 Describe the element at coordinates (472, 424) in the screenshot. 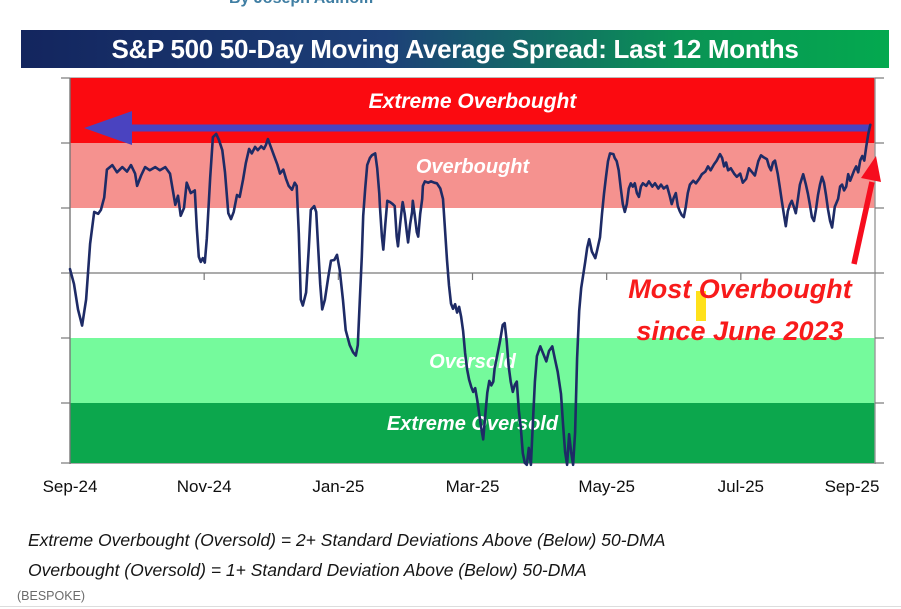

I see `band-label-extreme-oversold: Extreme Oversold` at that location.